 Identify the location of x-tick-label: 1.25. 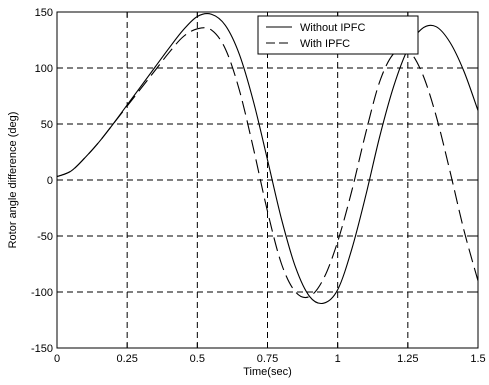
(407, 359).